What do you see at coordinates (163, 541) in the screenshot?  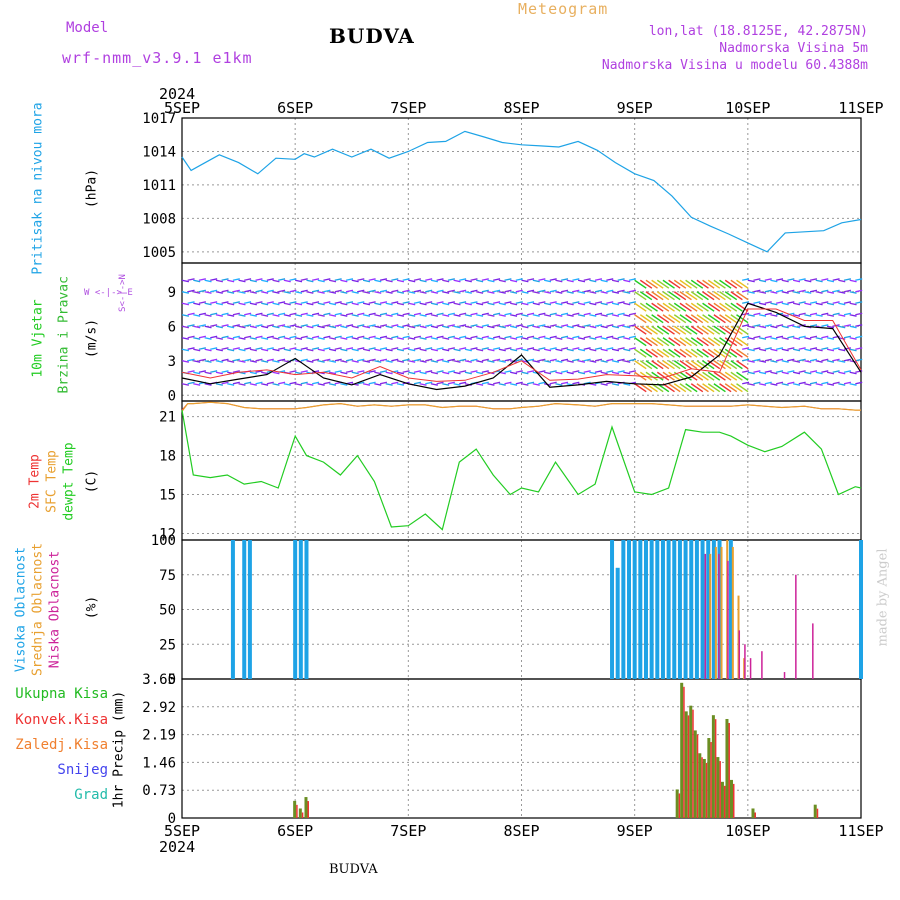 I see `y-tick-label: 100` at bounding box center [163, 541].